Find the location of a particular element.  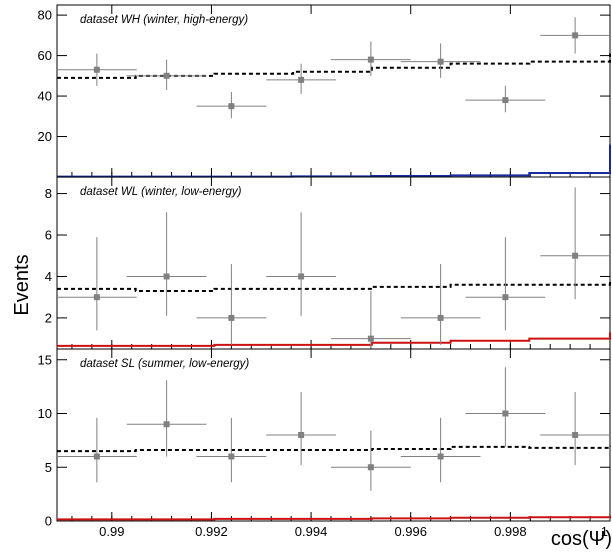

y-tick-label: 60 is located at coordinates (45, 55).